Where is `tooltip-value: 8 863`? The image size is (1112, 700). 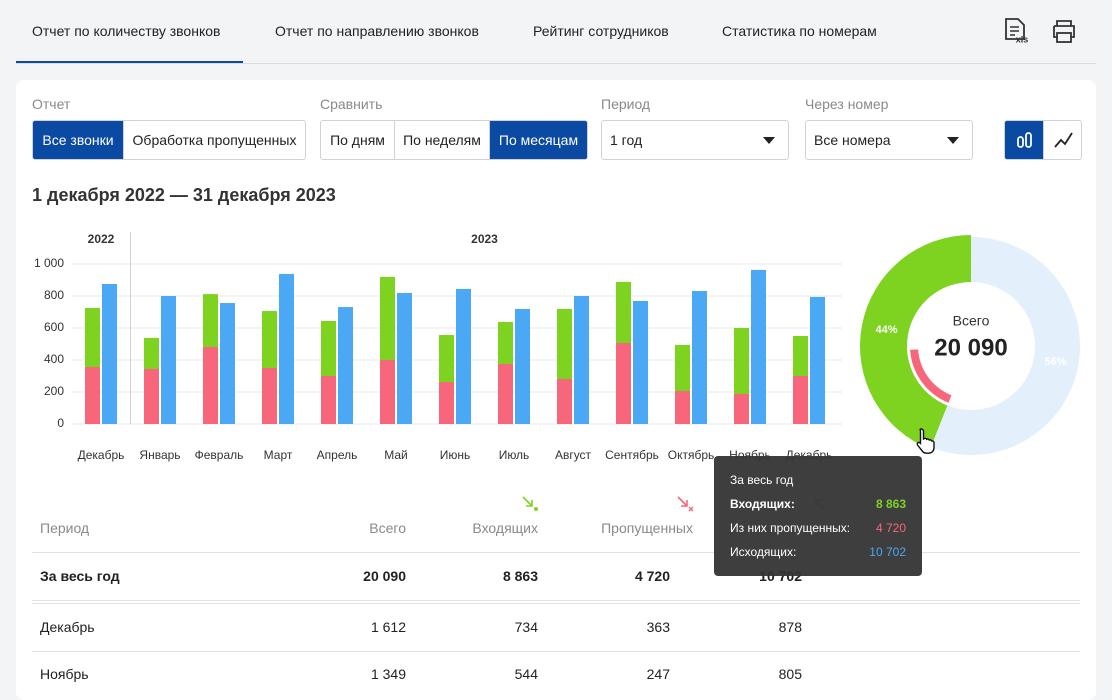 tooltip-value: 8 863 is located at coordinates (890, 504).